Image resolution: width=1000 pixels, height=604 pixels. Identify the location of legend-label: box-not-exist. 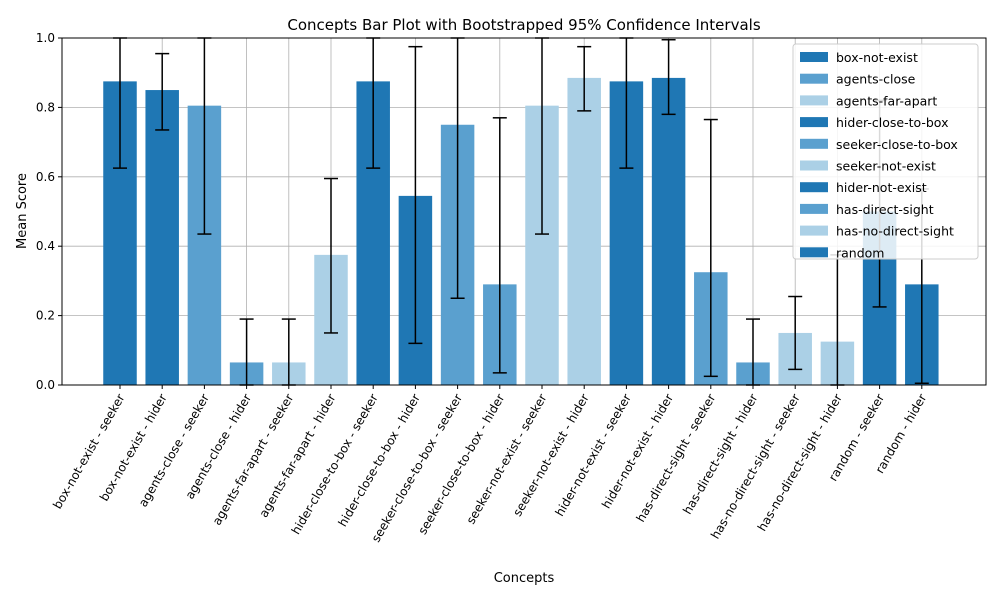
(877, 57).